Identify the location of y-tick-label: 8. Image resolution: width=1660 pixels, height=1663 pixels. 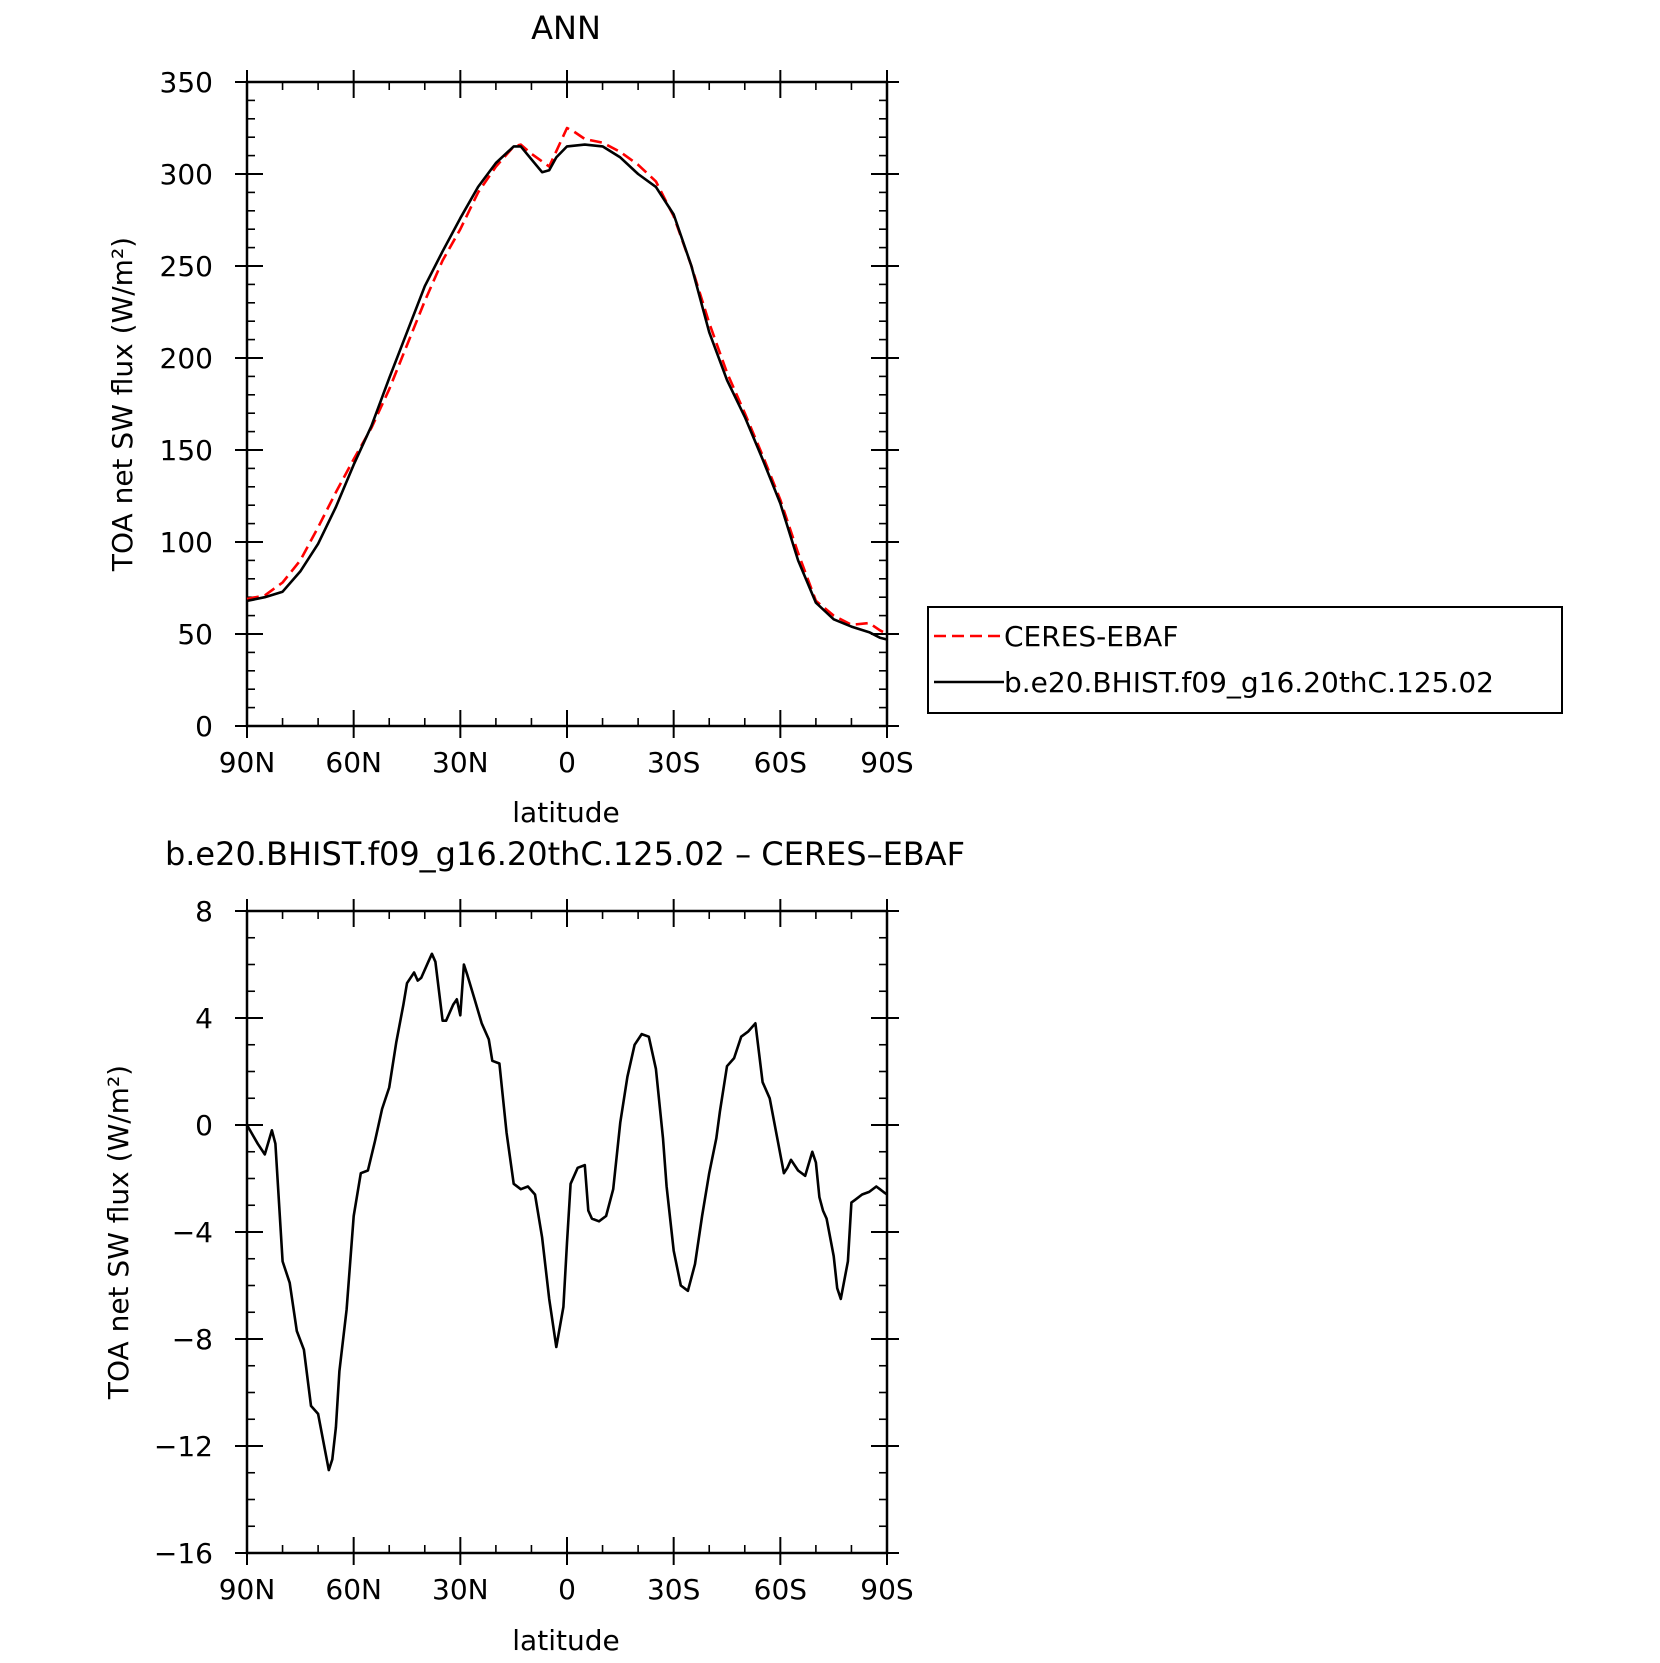
(204, 911).